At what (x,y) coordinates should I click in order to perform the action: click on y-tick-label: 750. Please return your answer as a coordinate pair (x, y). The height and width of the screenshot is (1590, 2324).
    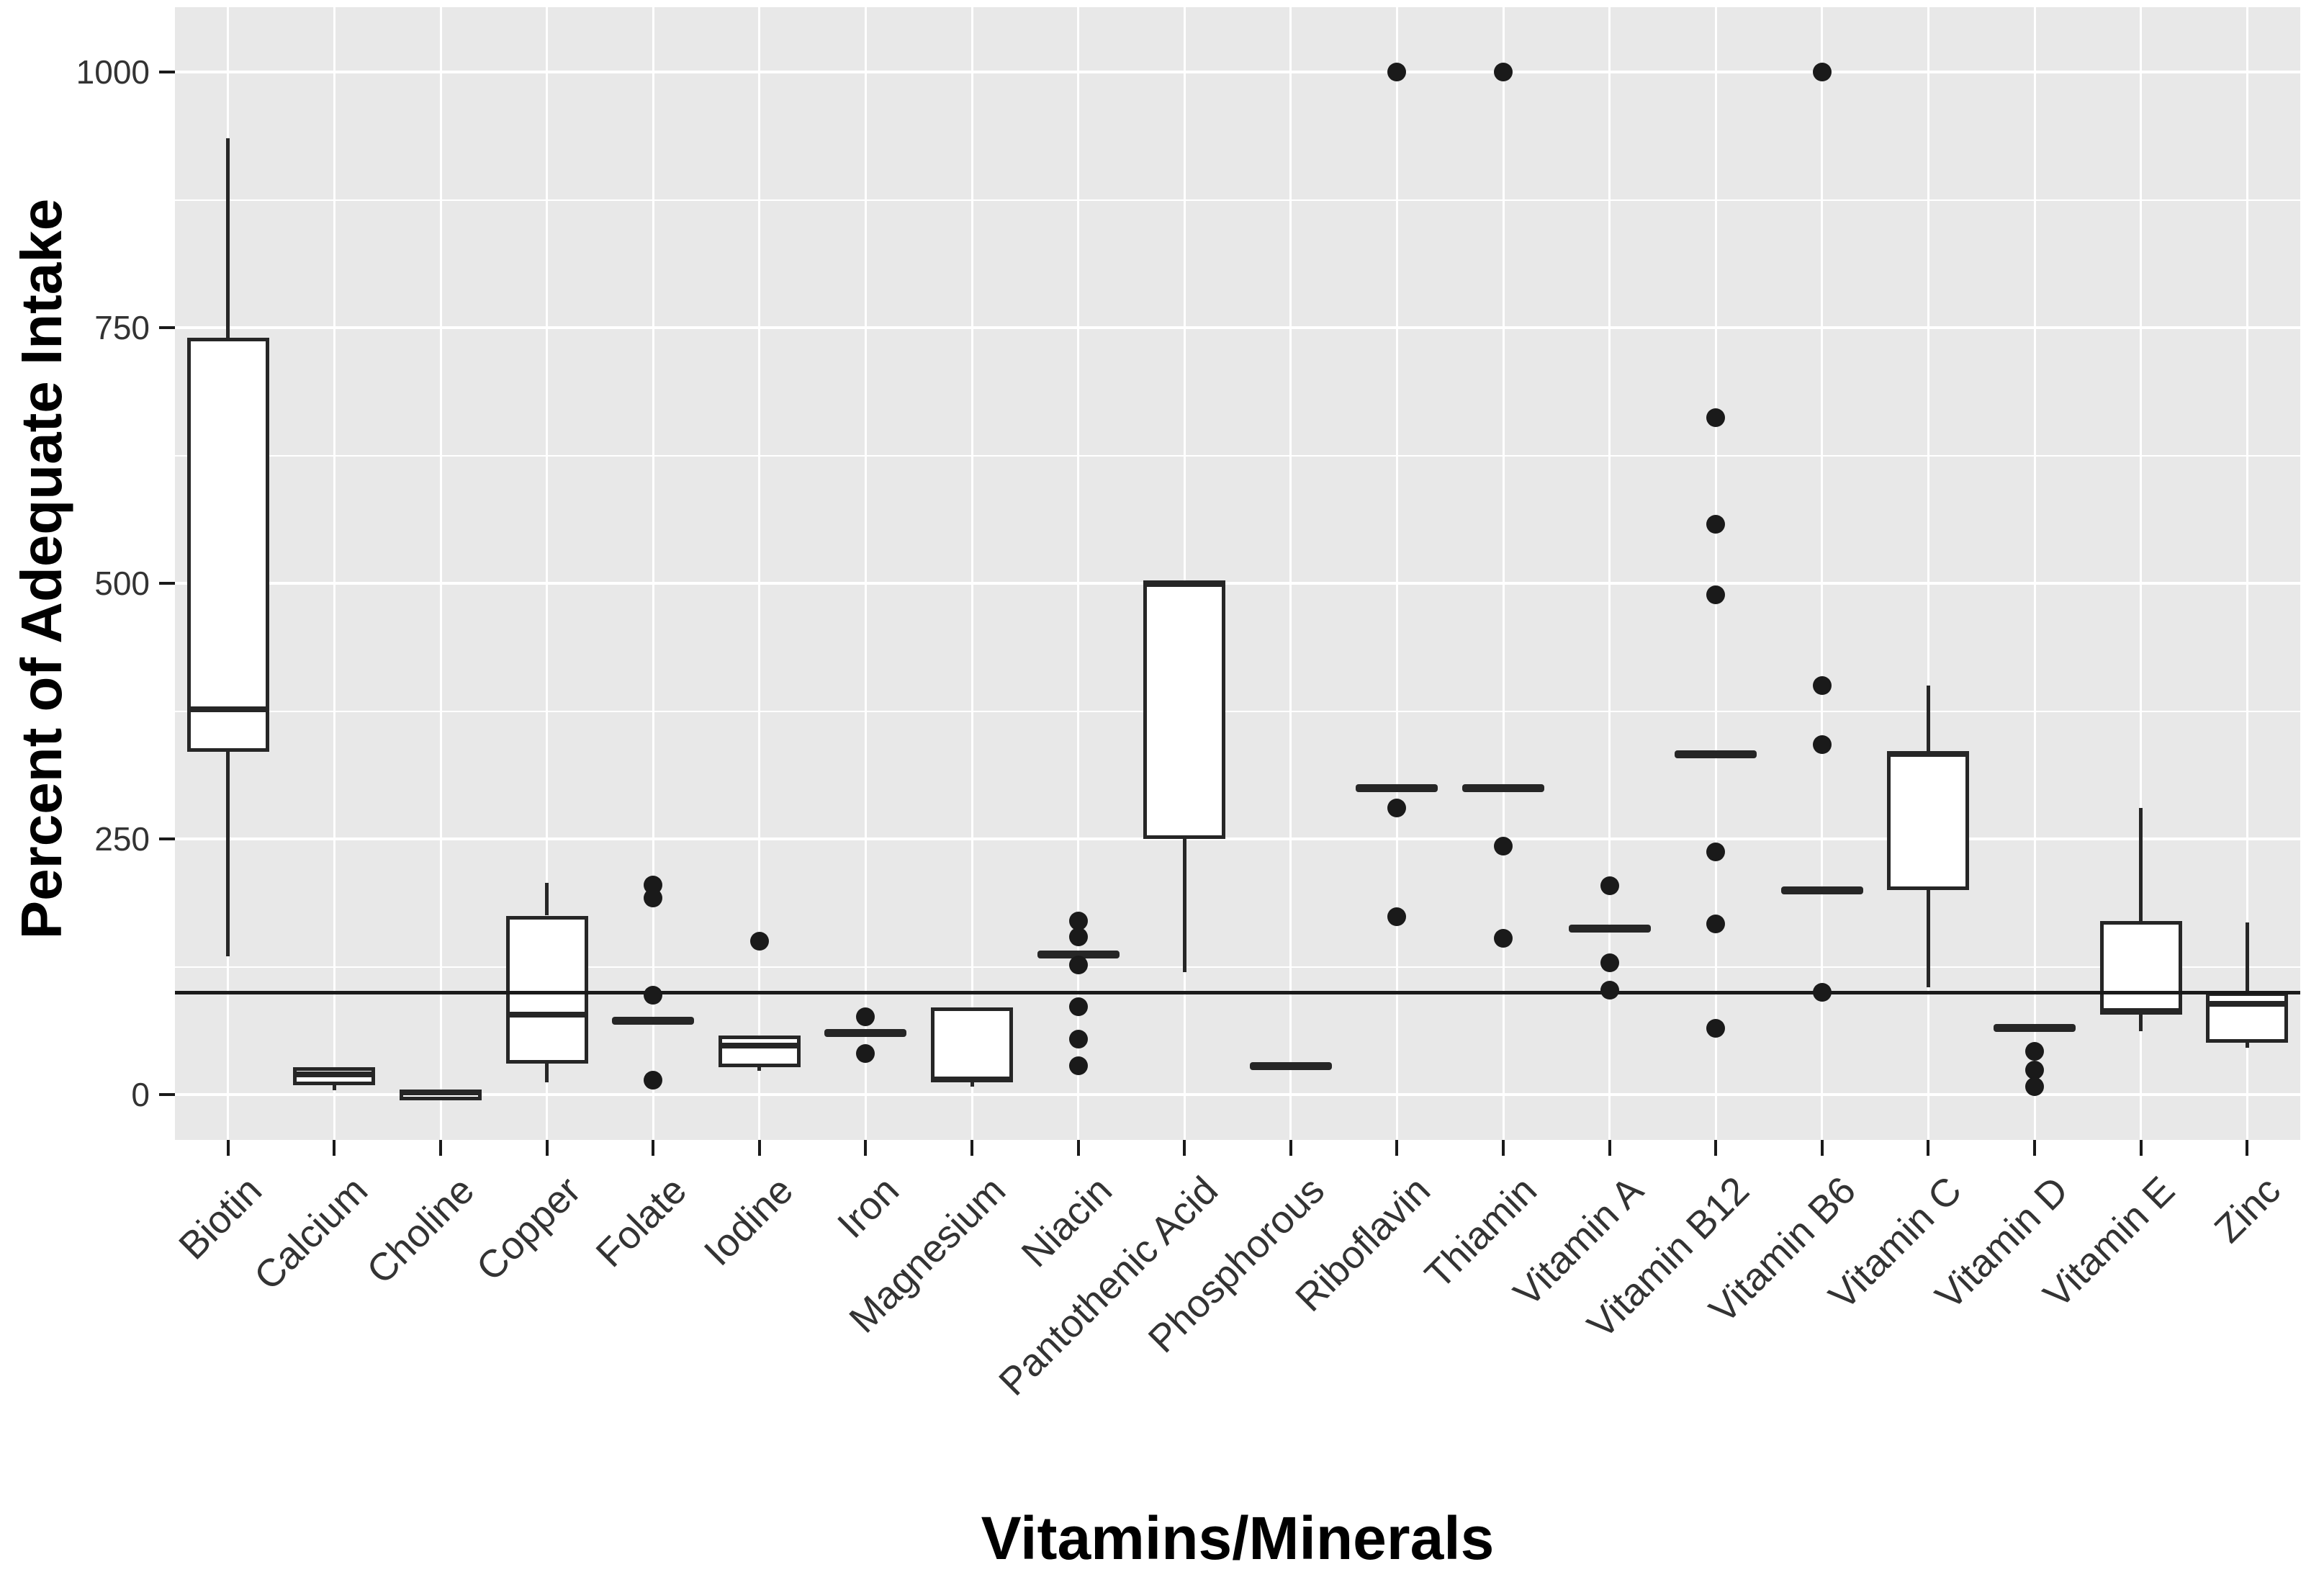
    Looking at the image, I should click on (122, 327).